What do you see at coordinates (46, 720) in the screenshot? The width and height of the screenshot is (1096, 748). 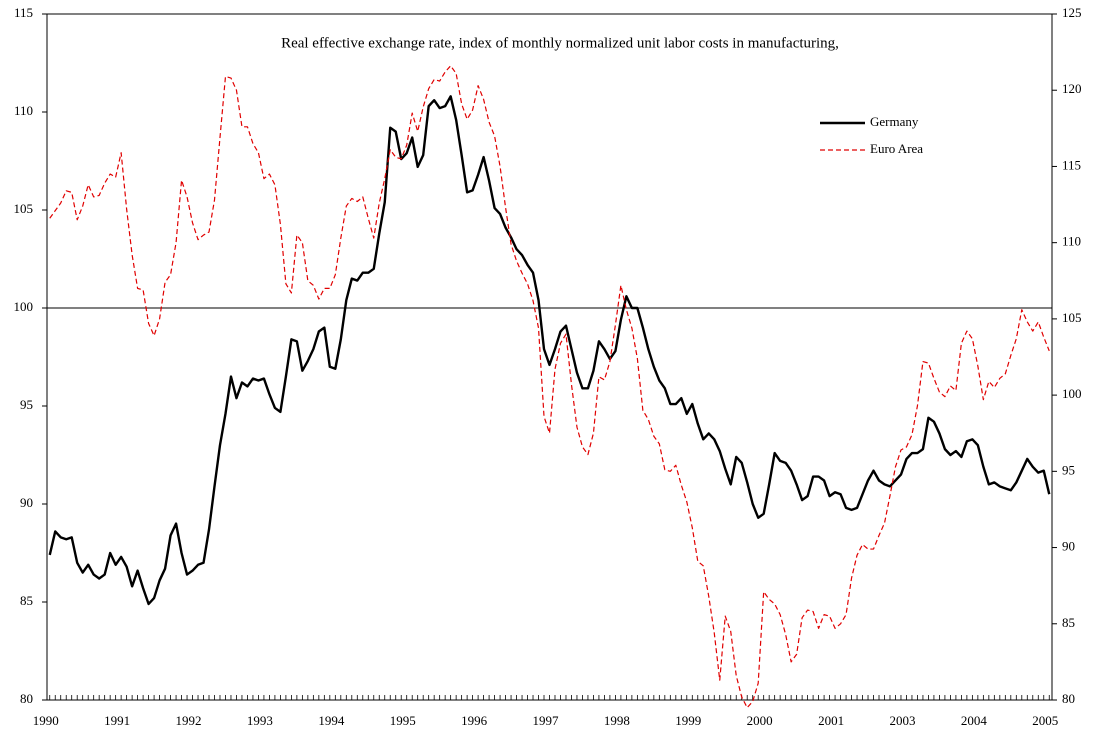 I see `x-tick-label: 1990` at bounding box center [46, 720].